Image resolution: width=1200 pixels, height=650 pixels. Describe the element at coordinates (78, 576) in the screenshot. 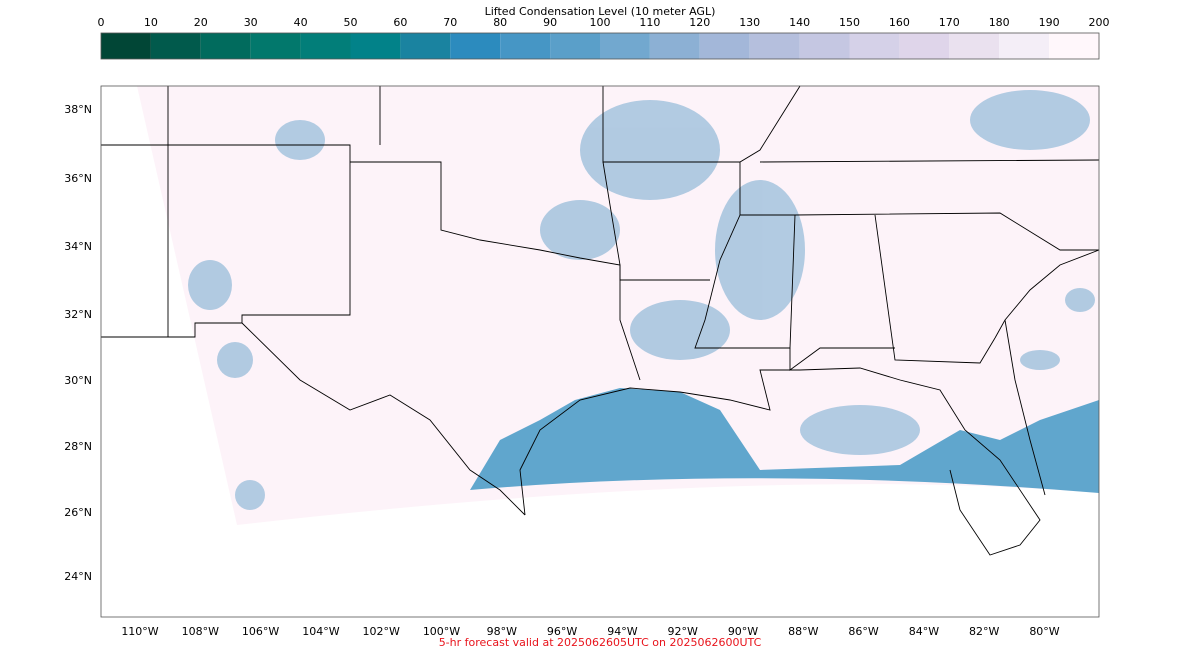

I see `lat-label: 24°N` at that location.